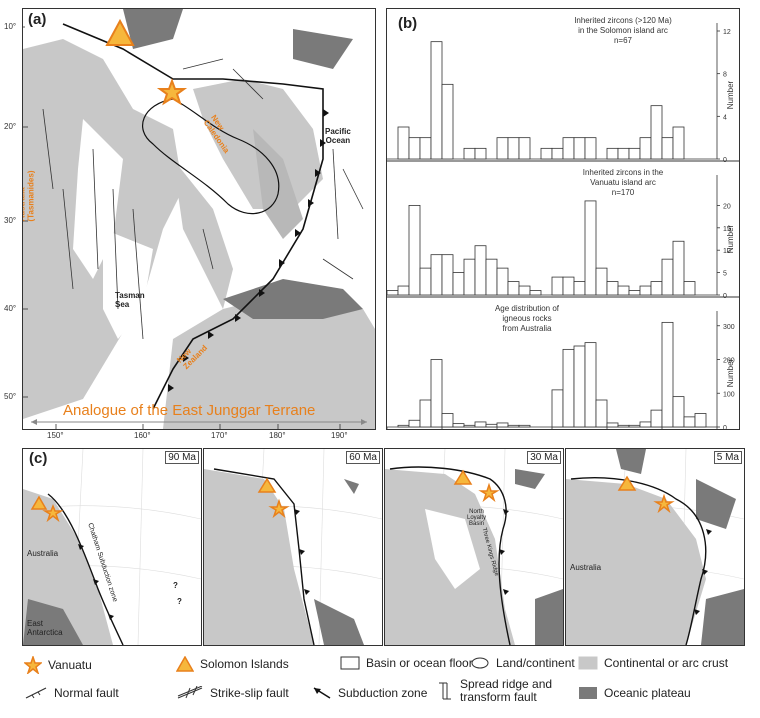 This screenshot has width=760, height=718. What do you see at coordinates (58, 665) in the screenshot?
I see `legend-vanuatu: Vanuatu` at bounding box center [58, 665].